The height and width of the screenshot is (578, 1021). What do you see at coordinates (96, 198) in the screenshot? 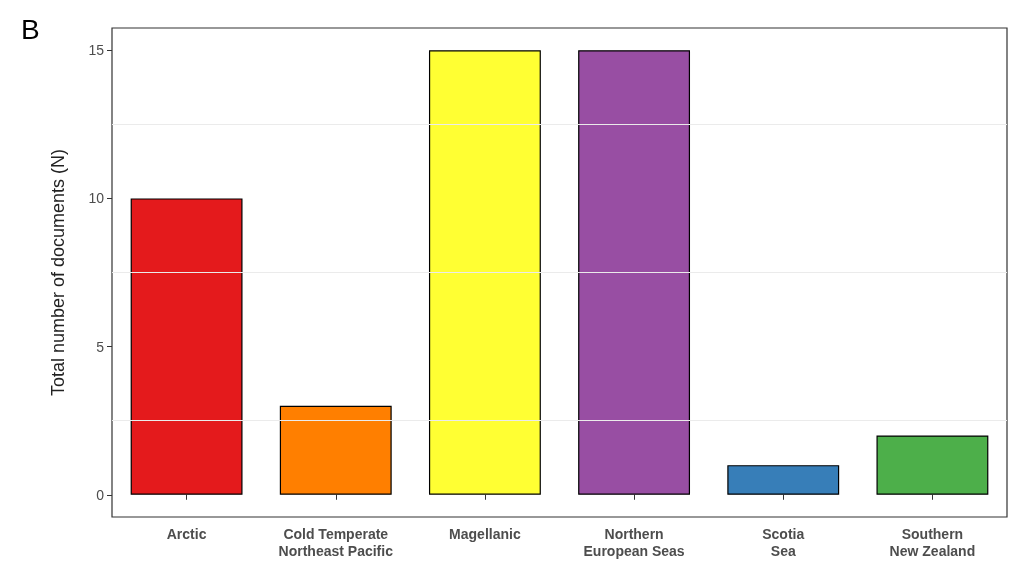
I see `y-tick-label: 10` at bounding box center [96, 198].